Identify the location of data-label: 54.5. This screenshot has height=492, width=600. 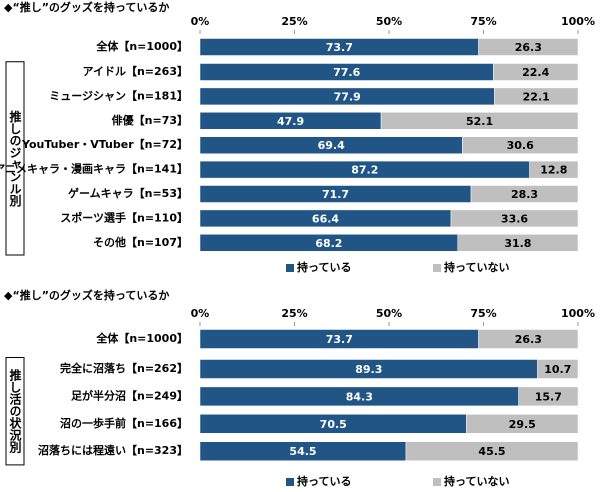
(302, 451).